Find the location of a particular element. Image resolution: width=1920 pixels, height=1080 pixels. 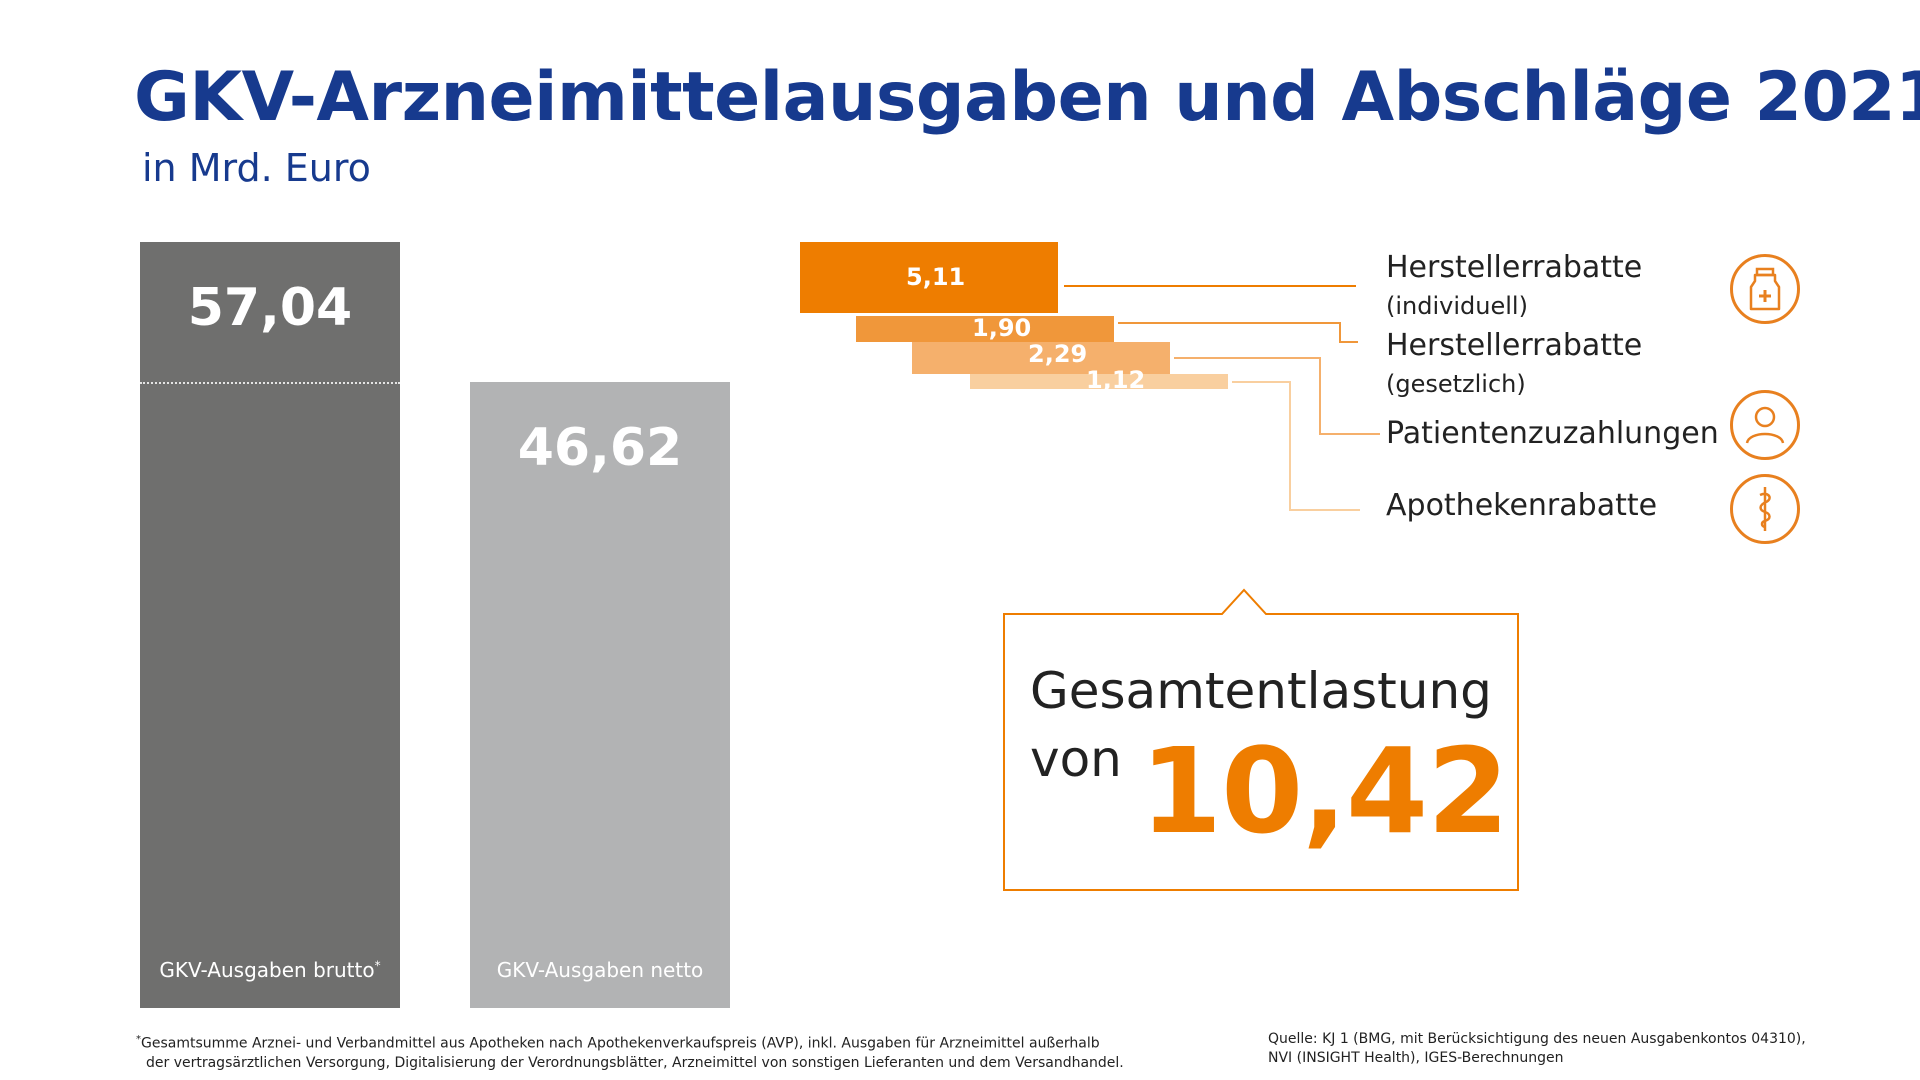

chart-subtitle: in Mrd. Euro is located at coordinates (256, 168).